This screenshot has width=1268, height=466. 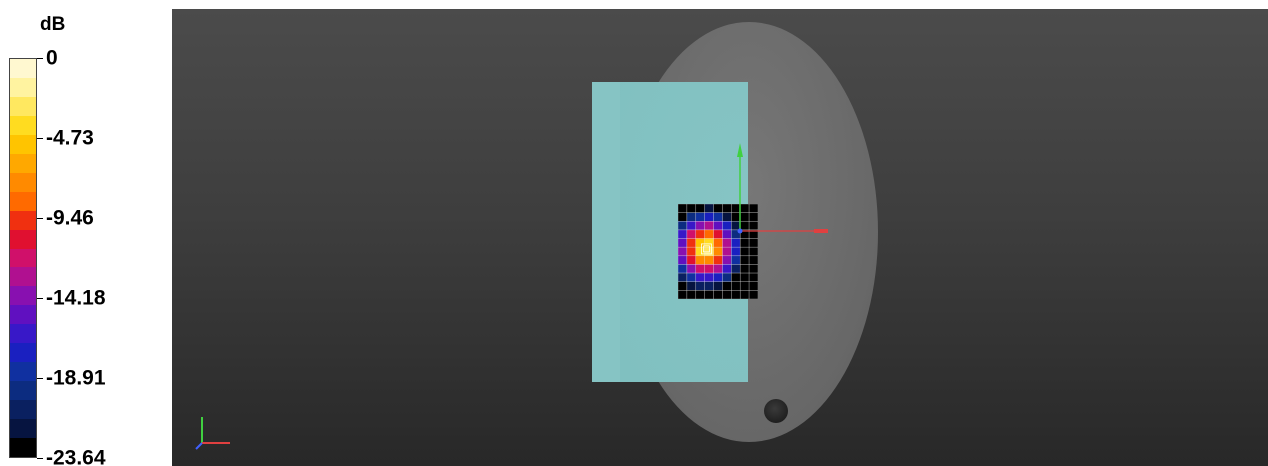 I want to click on legend-unit-label: dB, so click(x=53, y=24).